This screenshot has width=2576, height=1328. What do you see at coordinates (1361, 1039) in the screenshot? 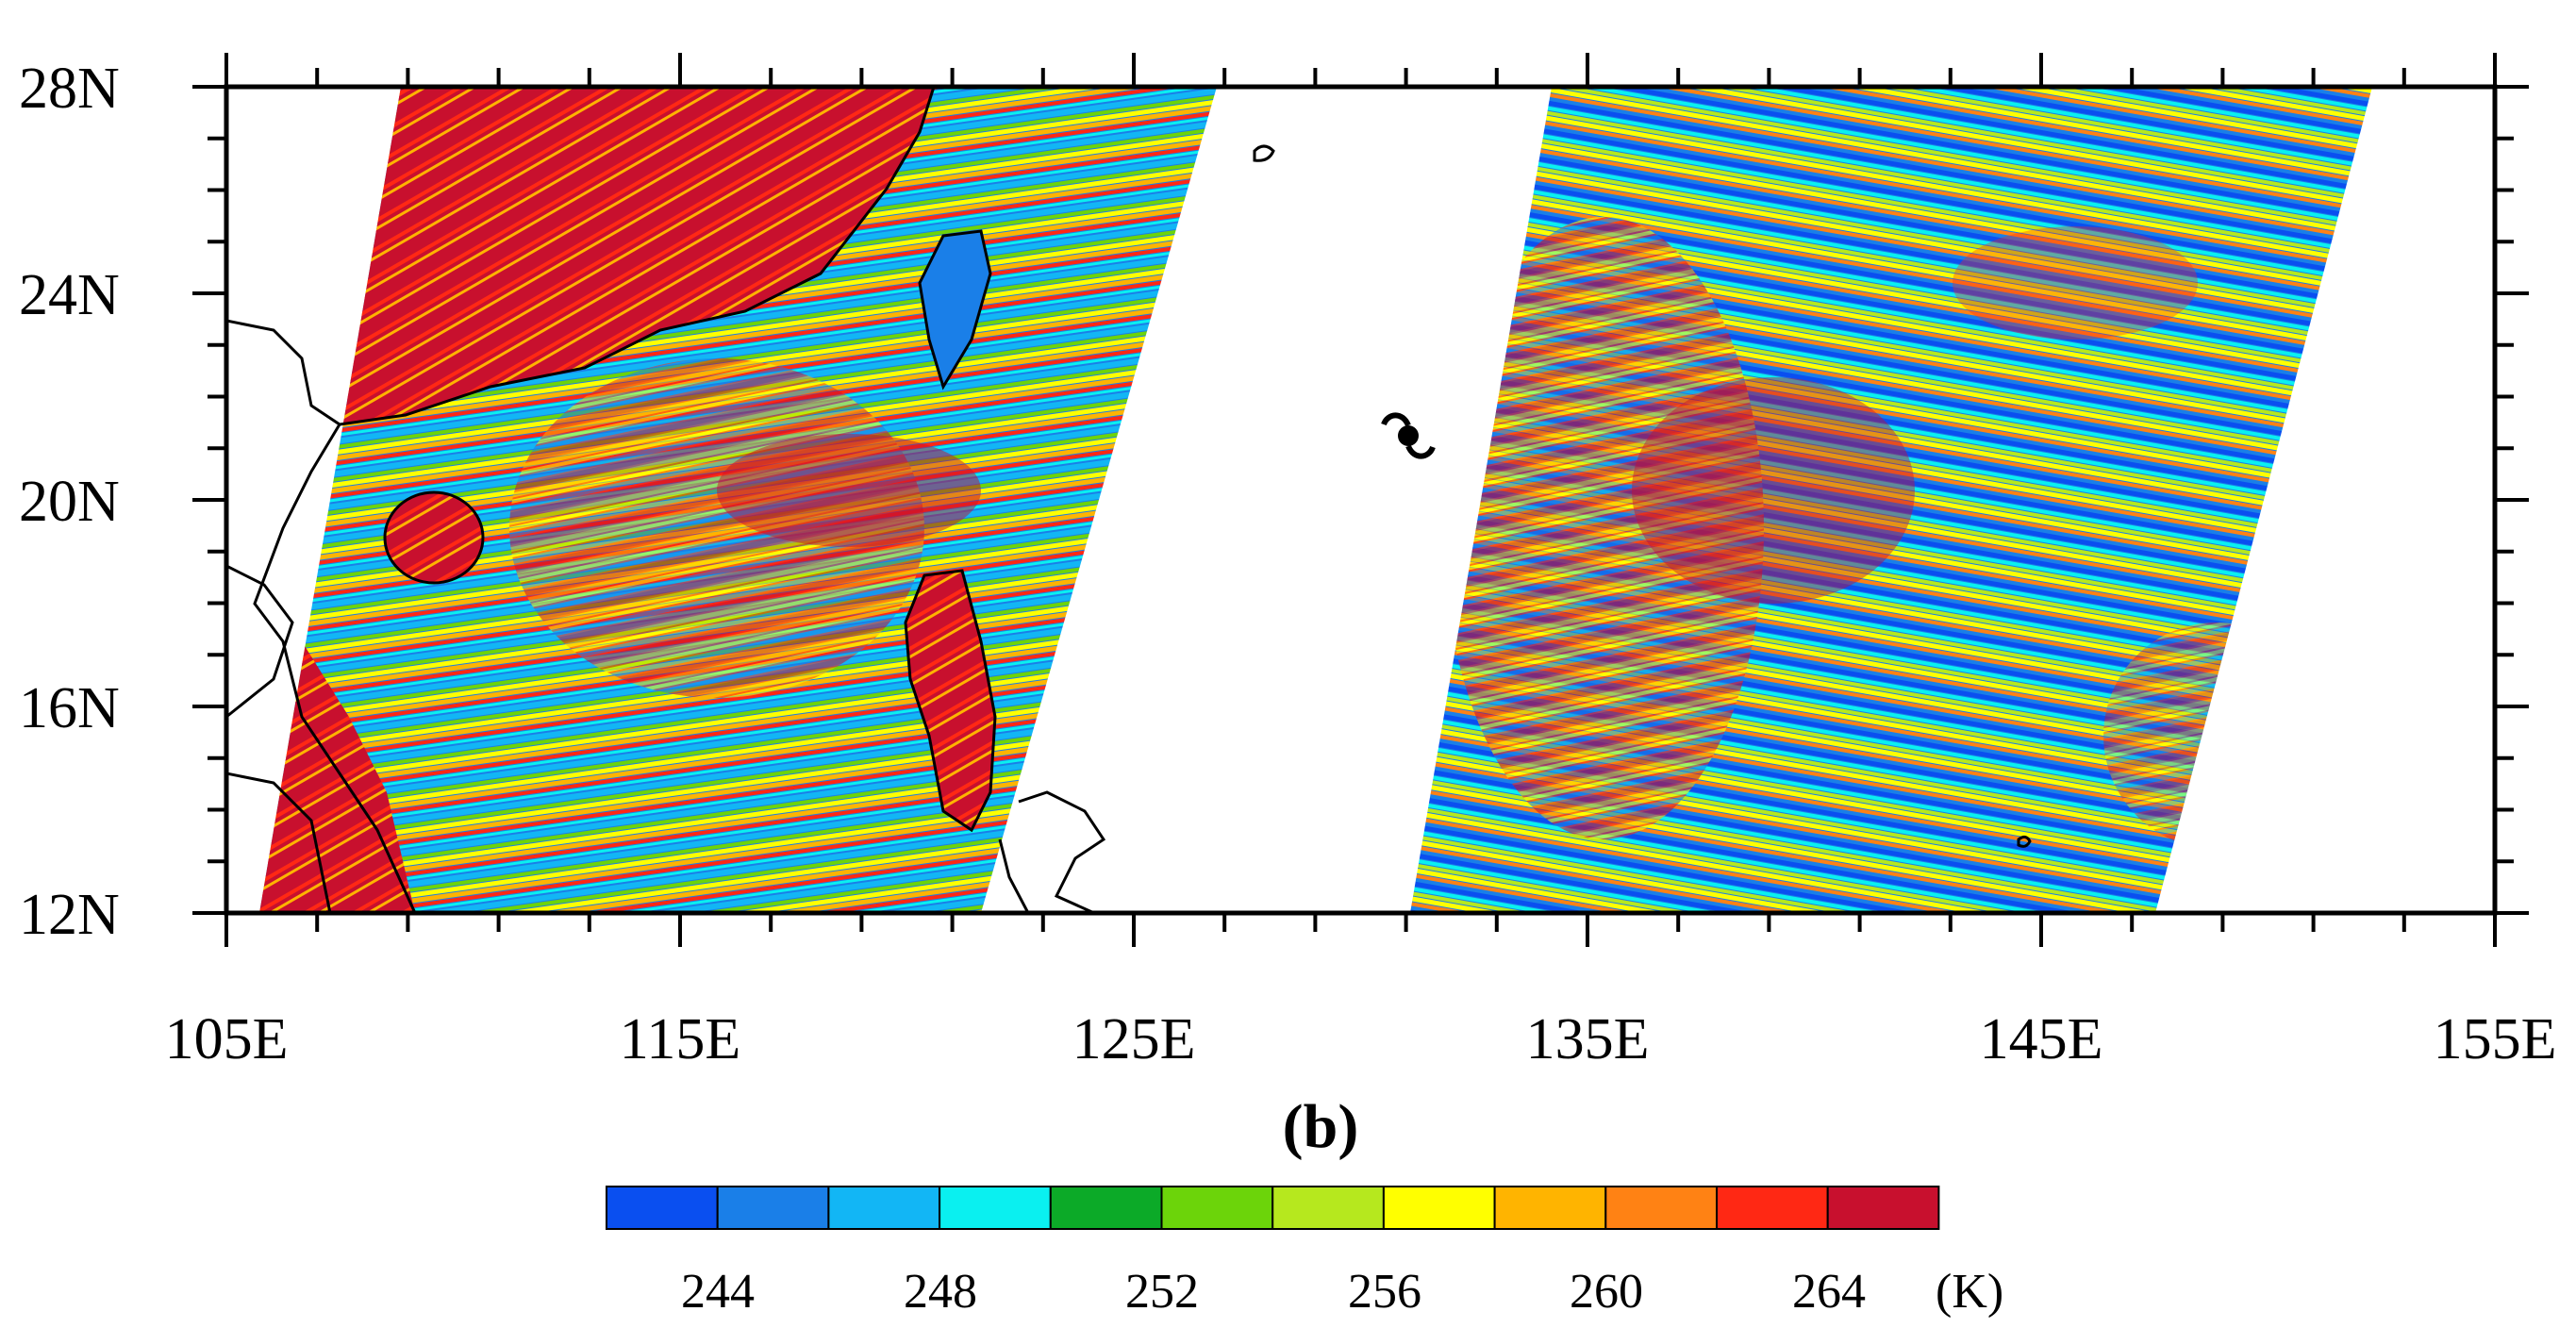
I see `longitude-labels: 105E 115E 125E 135E 145E 155E` at bounding box center [1361, 1039].